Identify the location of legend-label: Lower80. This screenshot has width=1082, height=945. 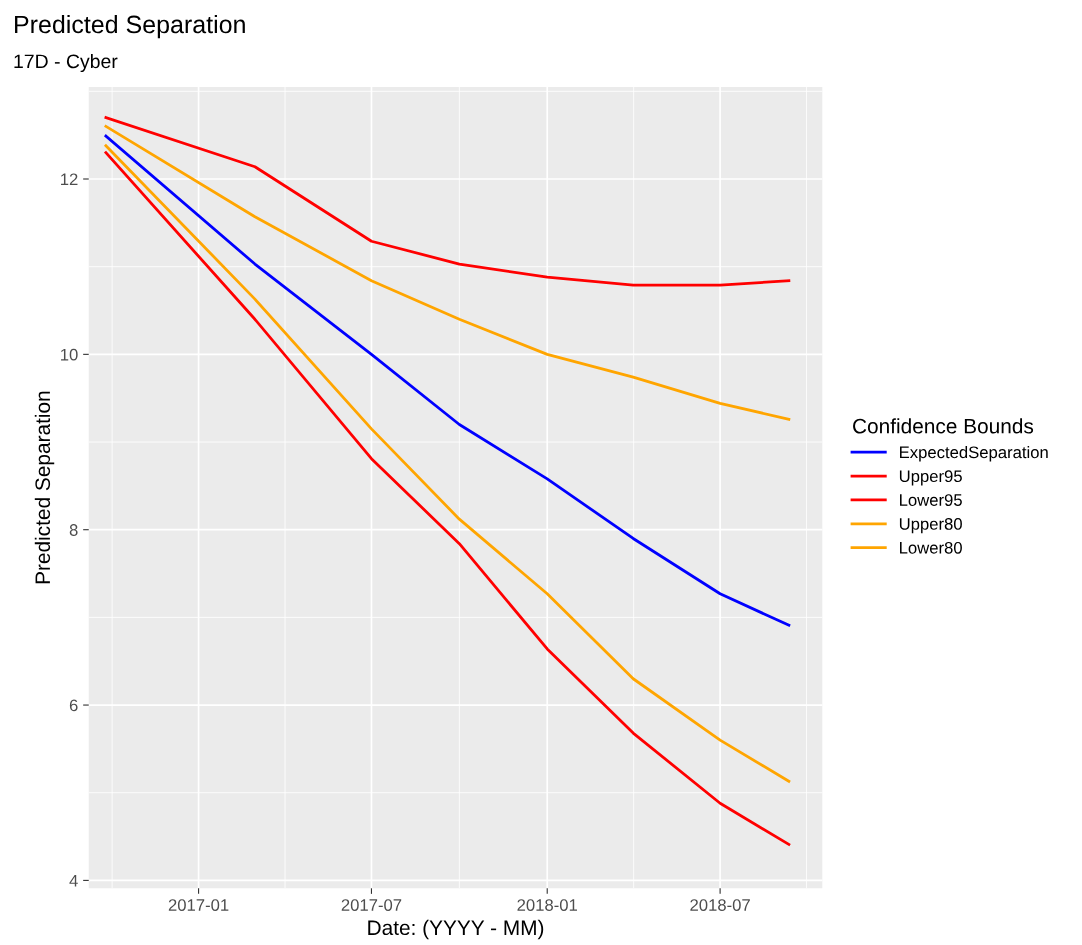
(931, 547).